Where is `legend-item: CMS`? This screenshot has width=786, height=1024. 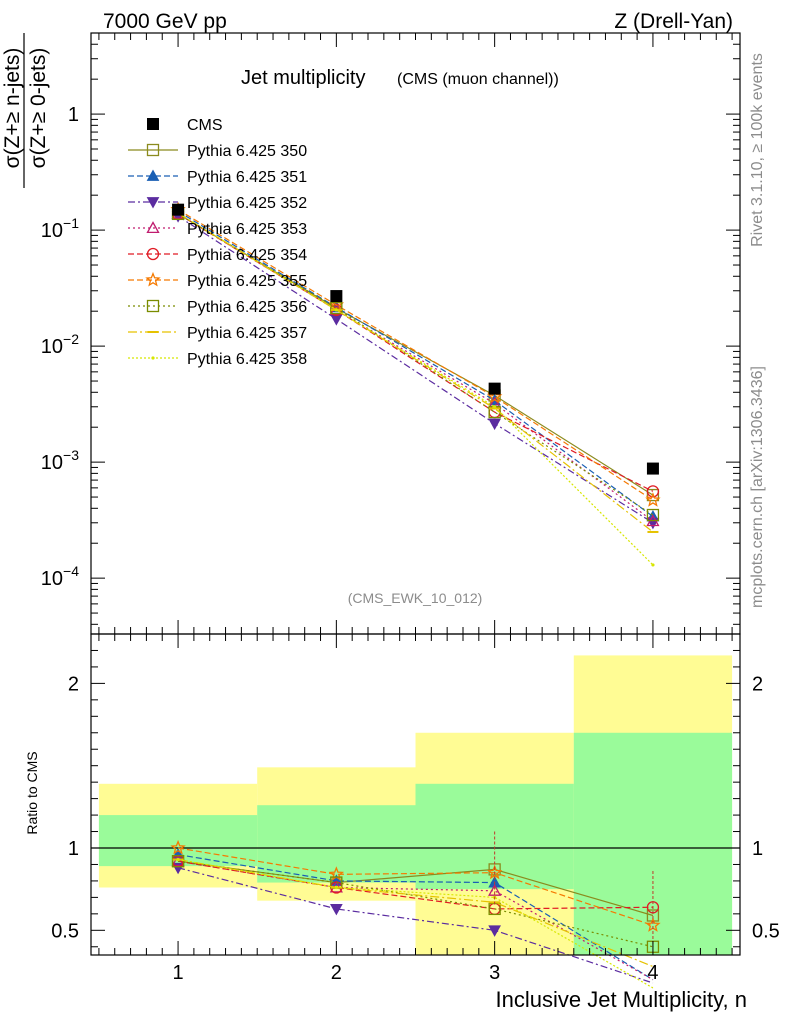
legend-item: CMS is located at coordinates (185, 125).